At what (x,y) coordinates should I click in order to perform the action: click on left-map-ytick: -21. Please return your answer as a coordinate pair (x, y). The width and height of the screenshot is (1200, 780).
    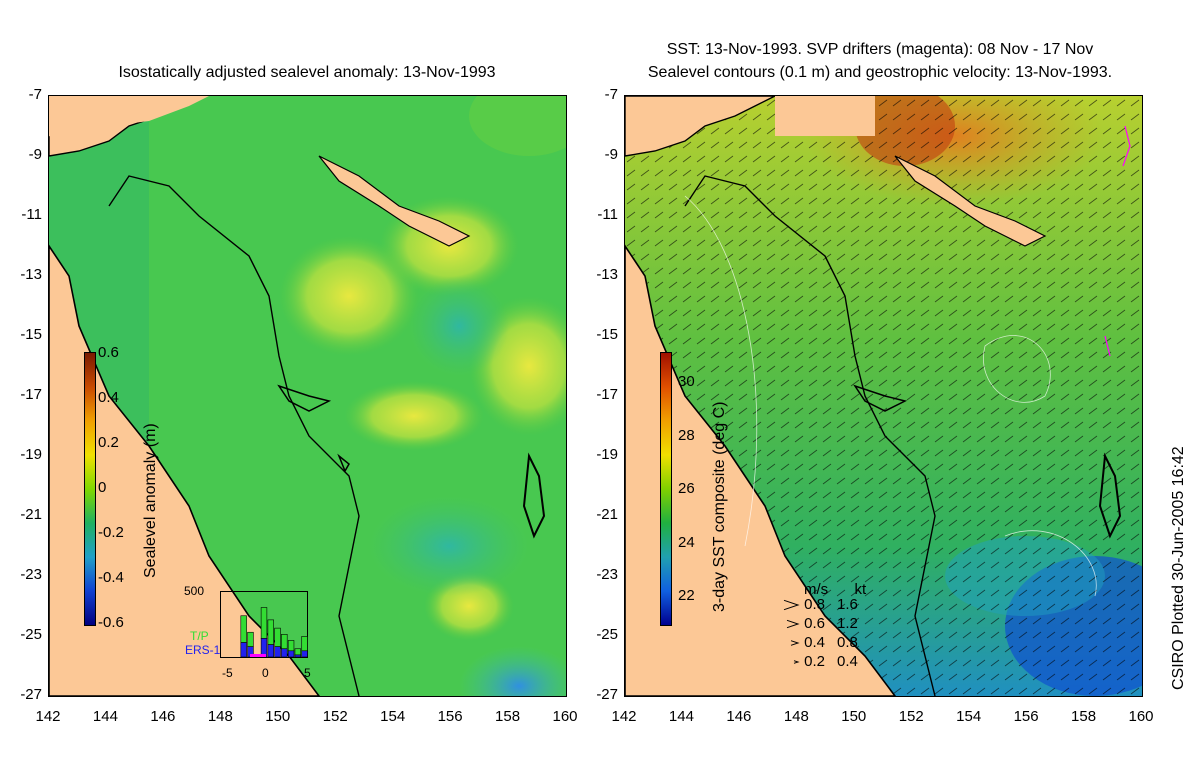
    Looking at the image, I should click on (31, 514).